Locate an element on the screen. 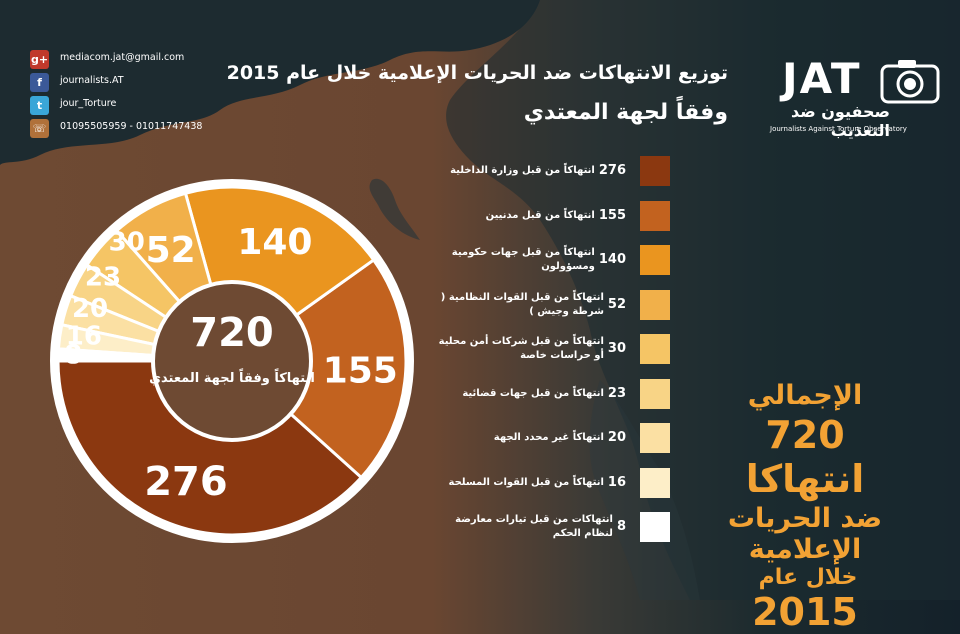 Image resolution: width=960 pixels, height=634 pixels. legend-item-2: 155 انتهاكاً من قبل مدنيين is located at coordinates (545, 215).